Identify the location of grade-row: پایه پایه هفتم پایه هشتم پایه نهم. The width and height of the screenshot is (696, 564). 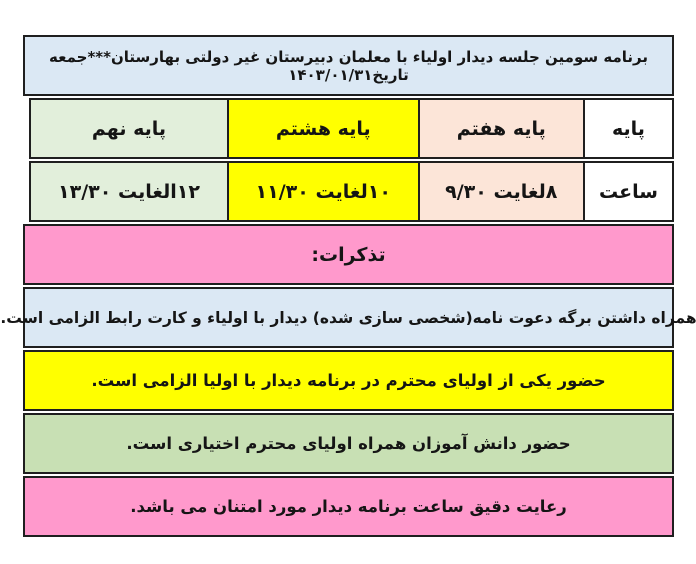
(348, 128).